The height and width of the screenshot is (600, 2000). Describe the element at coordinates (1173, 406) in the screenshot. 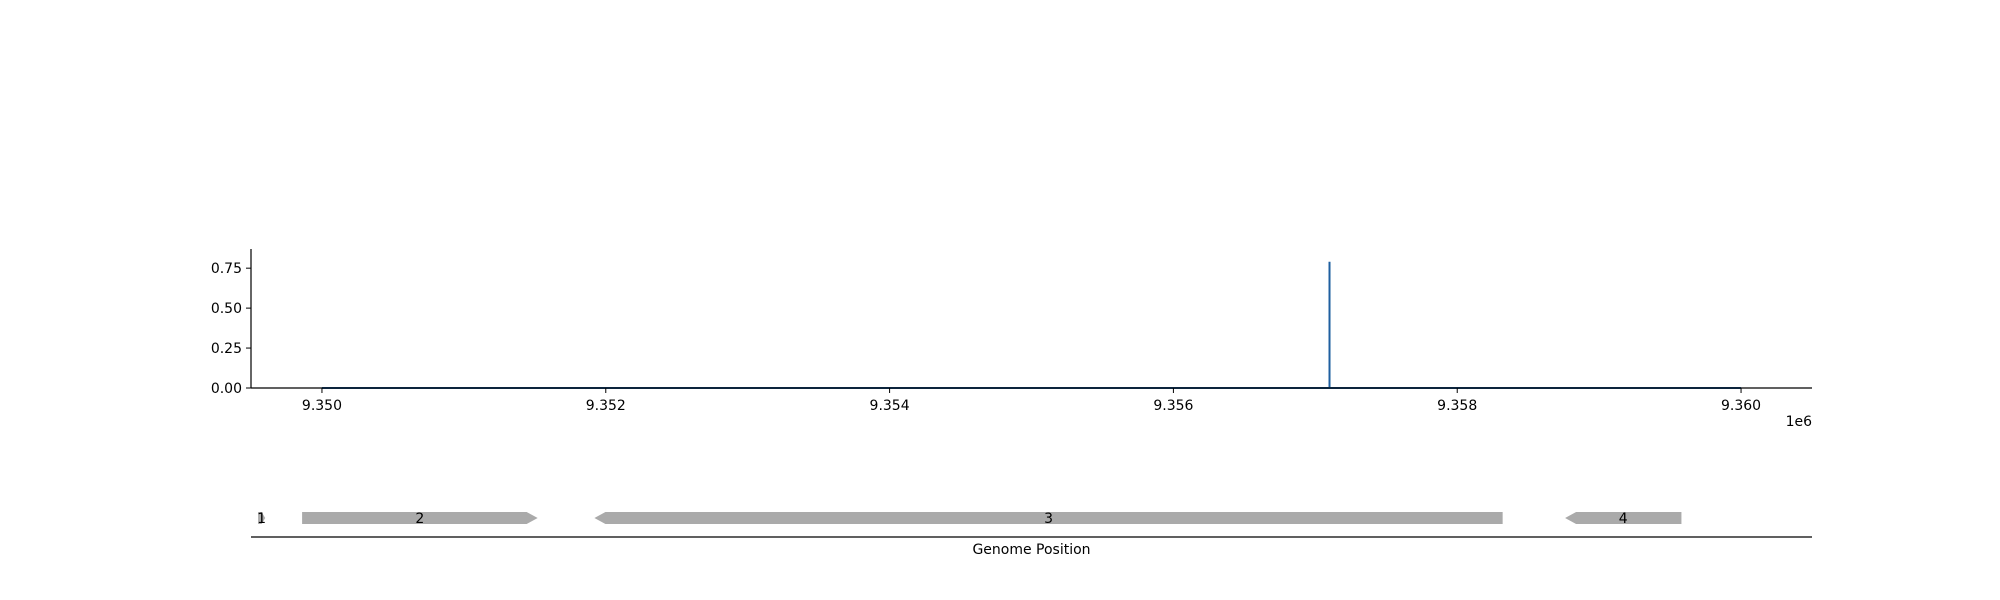

I see `x-tick-label: 9.356` at that location.